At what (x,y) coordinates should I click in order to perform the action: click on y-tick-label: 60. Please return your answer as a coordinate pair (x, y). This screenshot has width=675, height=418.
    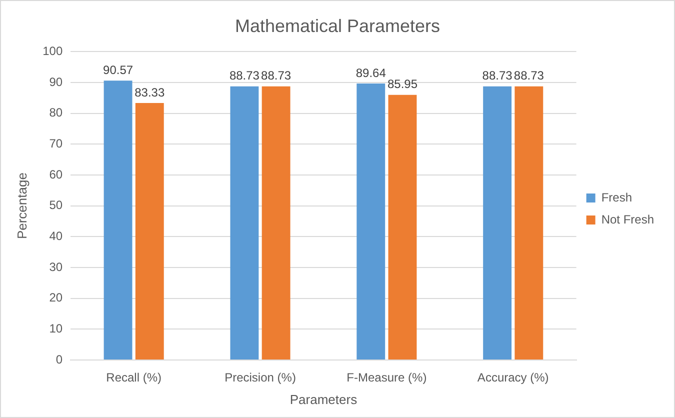
    Looking at the image, I should click on (56, 174).